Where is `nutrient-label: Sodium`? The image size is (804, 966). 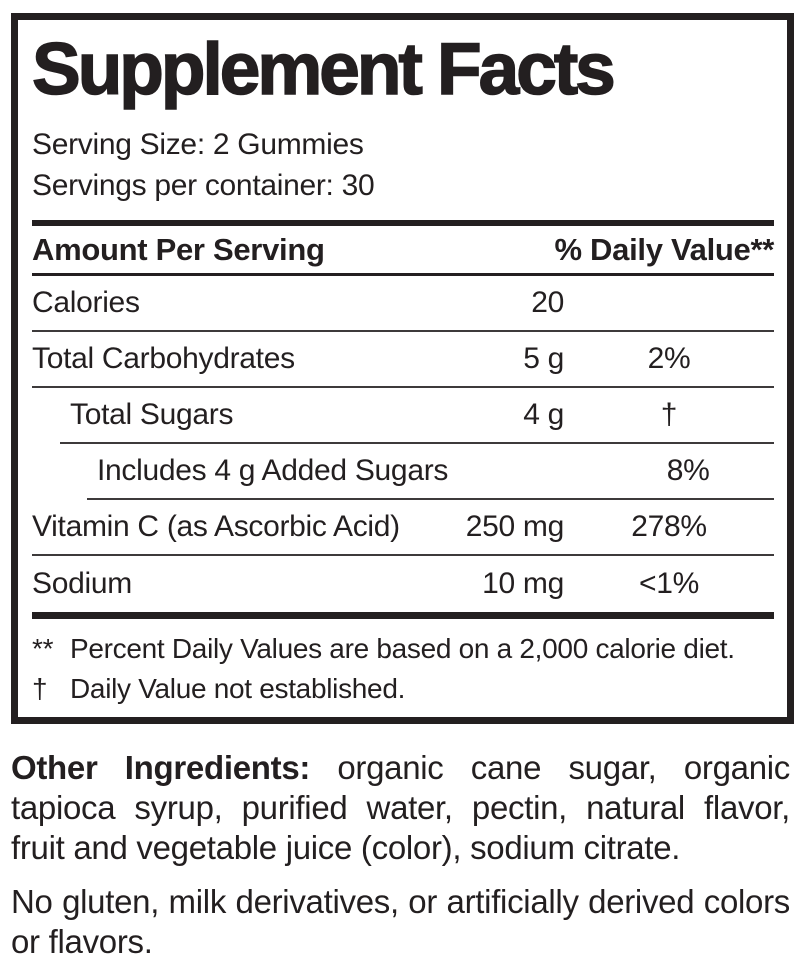
nutrient-label: Sodium is located at coordinates (82, 583).